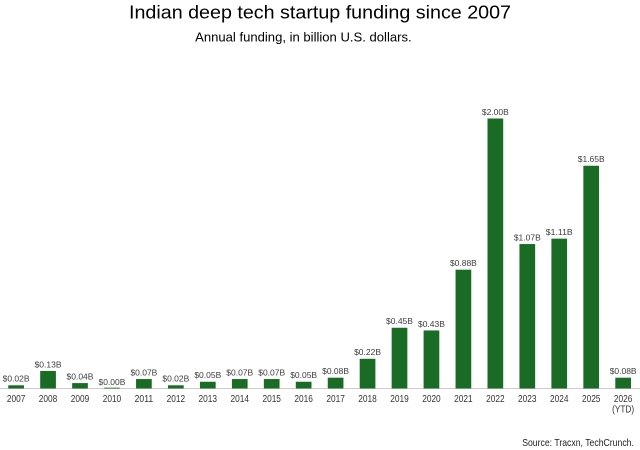 The width and height of the screenshot is (640, 450). Describe the element at coordinates (80, 399) in the screenshot. I see `svg-text: 2009` at that location.